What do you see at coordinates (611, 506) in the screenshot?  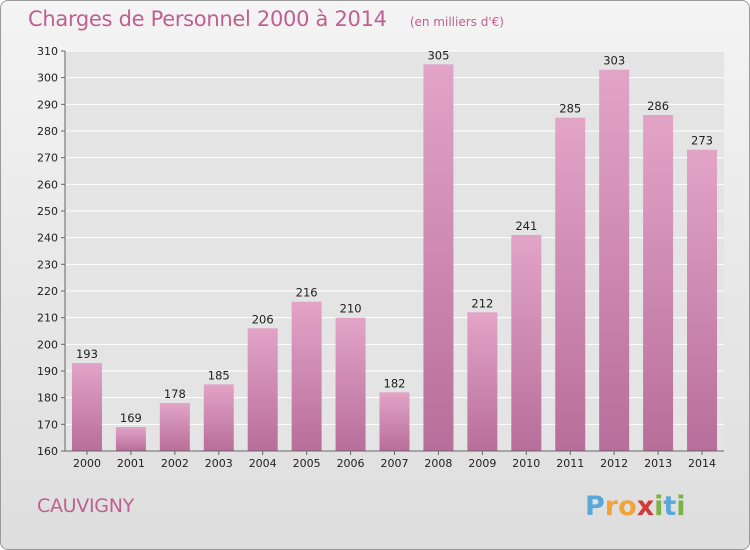 I see `logo-letter: r` at bounding box center [611, 506].